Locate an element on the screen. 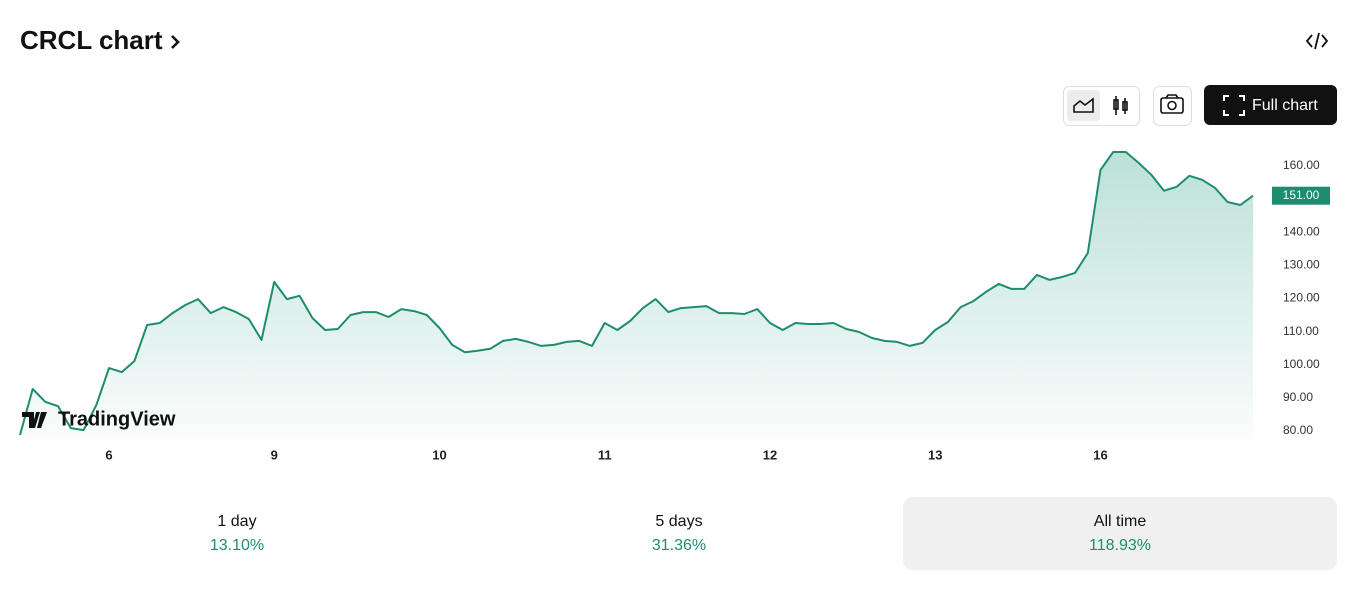 This screenshot has width=1372, height=593. full-chart-label: Full chart is located at coordinates (1285, 105).